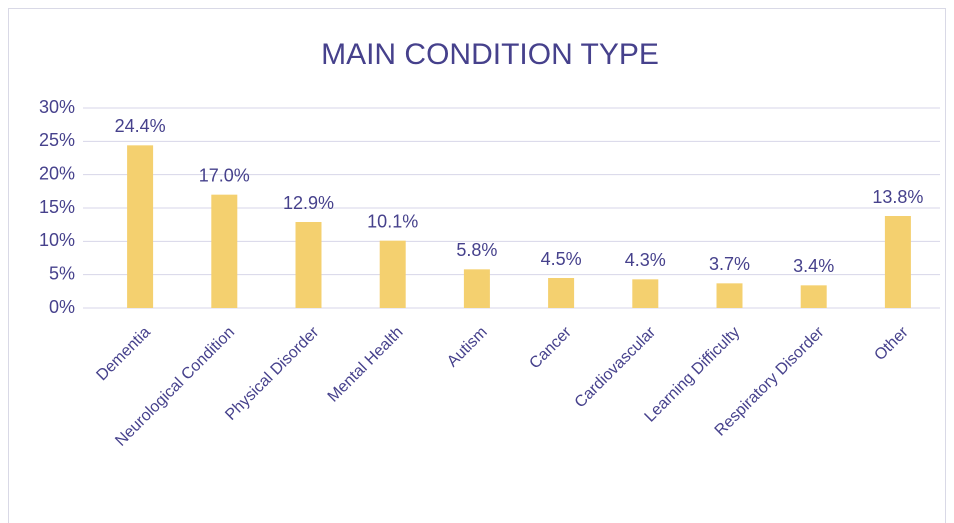  What do you see at coordinates (57, 140) in the screenshot?
I see `y-tick-label: 25%` at bounding box center [57, 140].